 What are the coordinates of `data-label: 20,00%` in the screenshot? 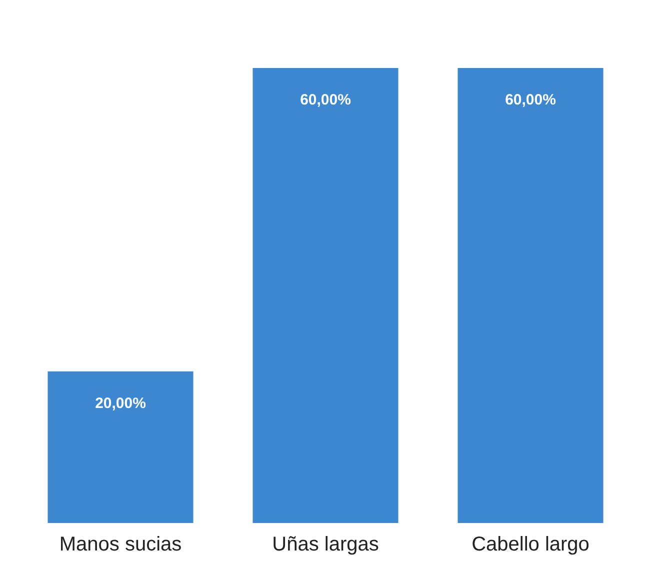 It's located at (120, 403).